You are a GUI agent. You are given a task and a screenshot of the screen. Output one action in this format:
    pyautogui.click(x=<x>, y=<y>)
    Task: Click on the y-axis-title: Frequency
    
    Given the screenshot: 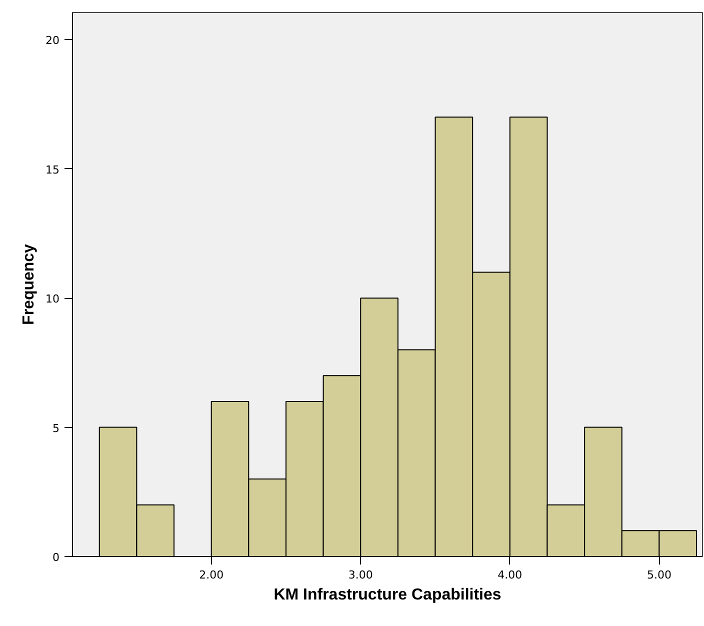 What is the action you would take?
    pyautogui.click(x=29, y=284)
    